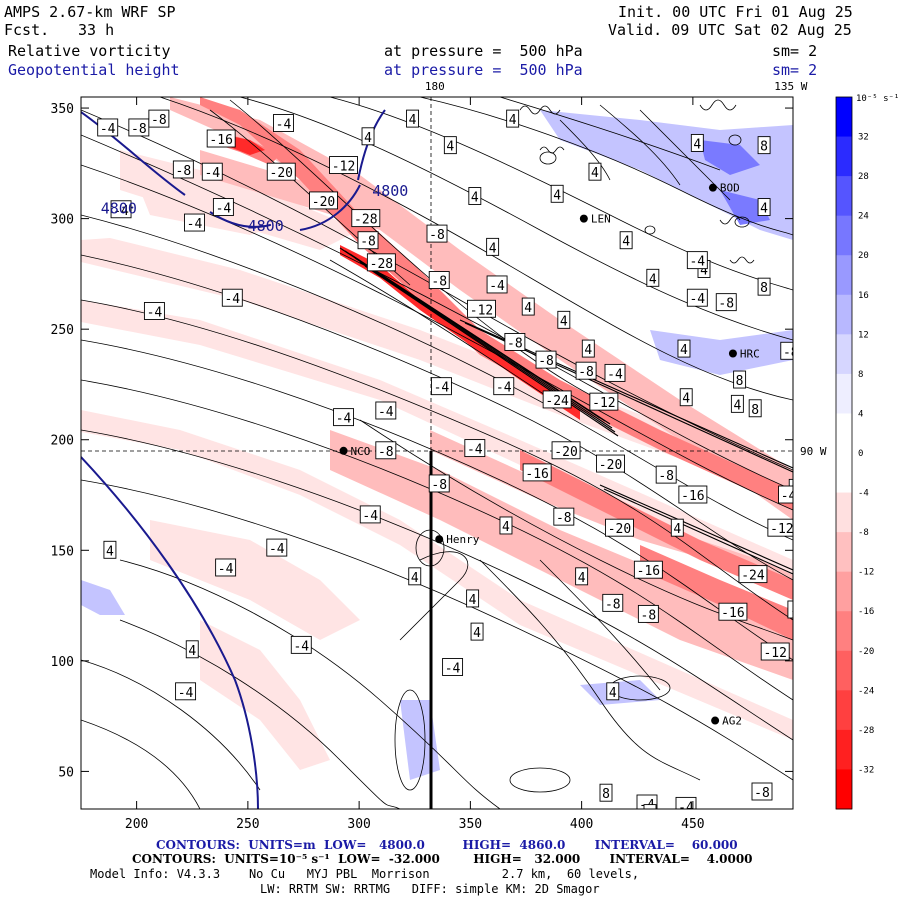 This screenshot has height=900, width=900. I want to click on svg-text: -28, so click(381, 264).